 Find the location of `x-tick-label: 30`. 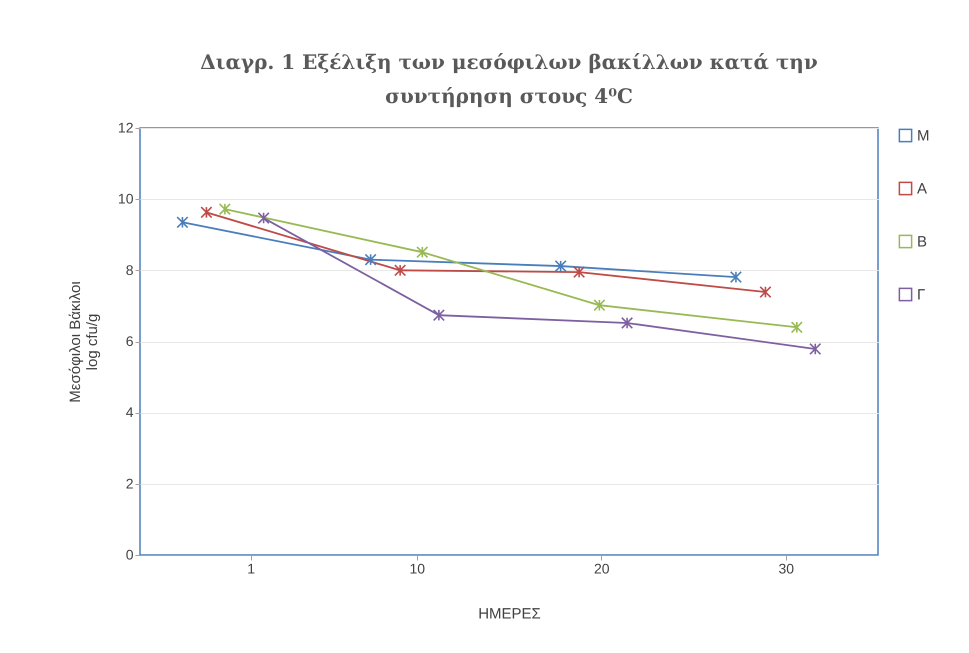

x-tick-label: 30 is located at coordinates (786, 568).